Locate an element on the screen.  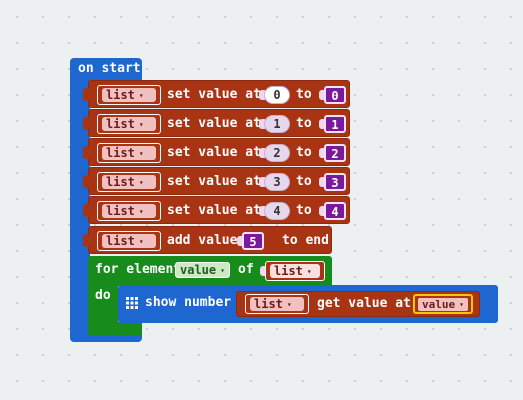
add-value-label: add value is located at coordinates (202, 240).